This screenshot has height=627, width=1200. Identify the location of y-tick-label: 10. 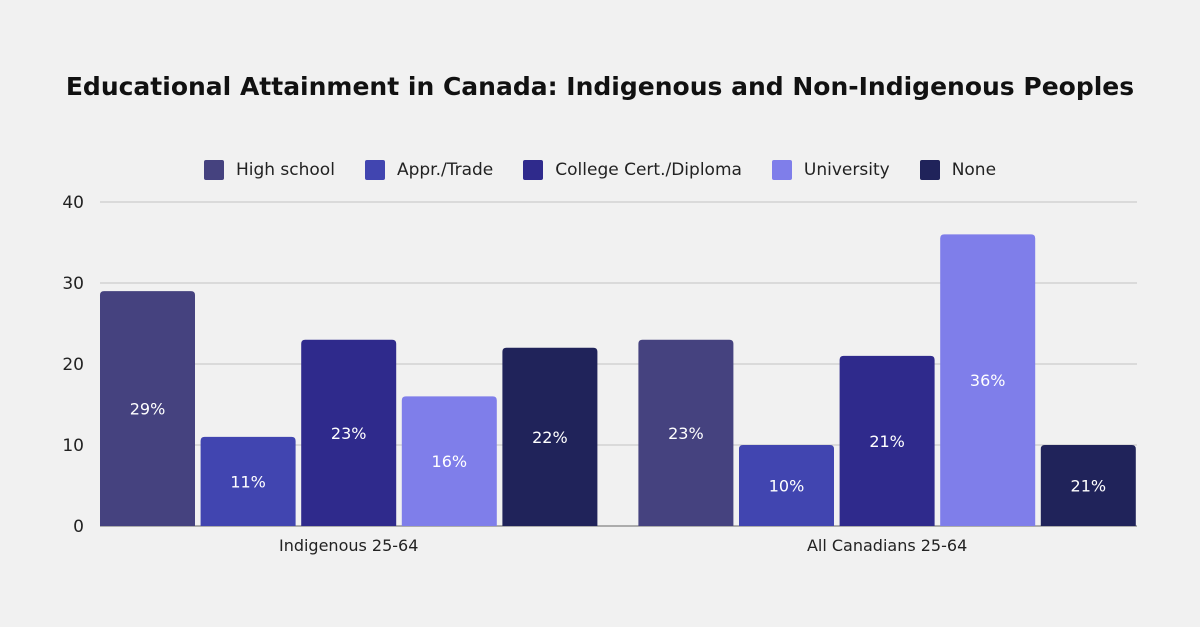
(73, 446).